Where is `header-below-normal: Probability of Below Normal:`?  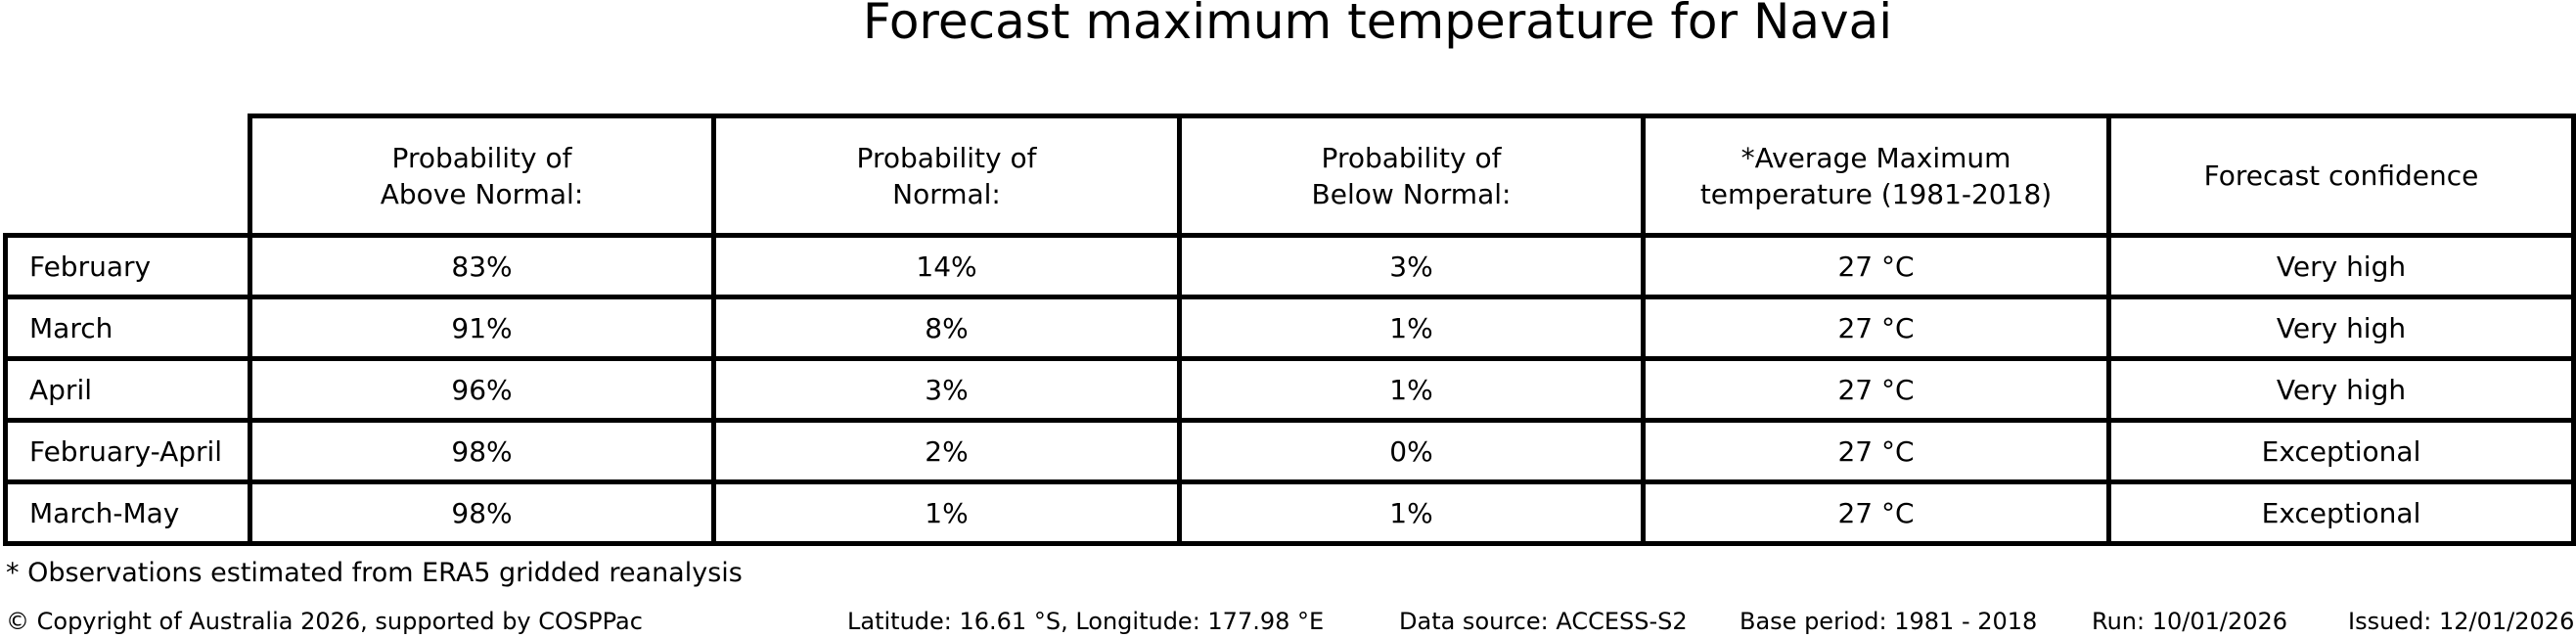
header-below-normal: Probability of Below Normal: is located at coordinates (1411, 176).